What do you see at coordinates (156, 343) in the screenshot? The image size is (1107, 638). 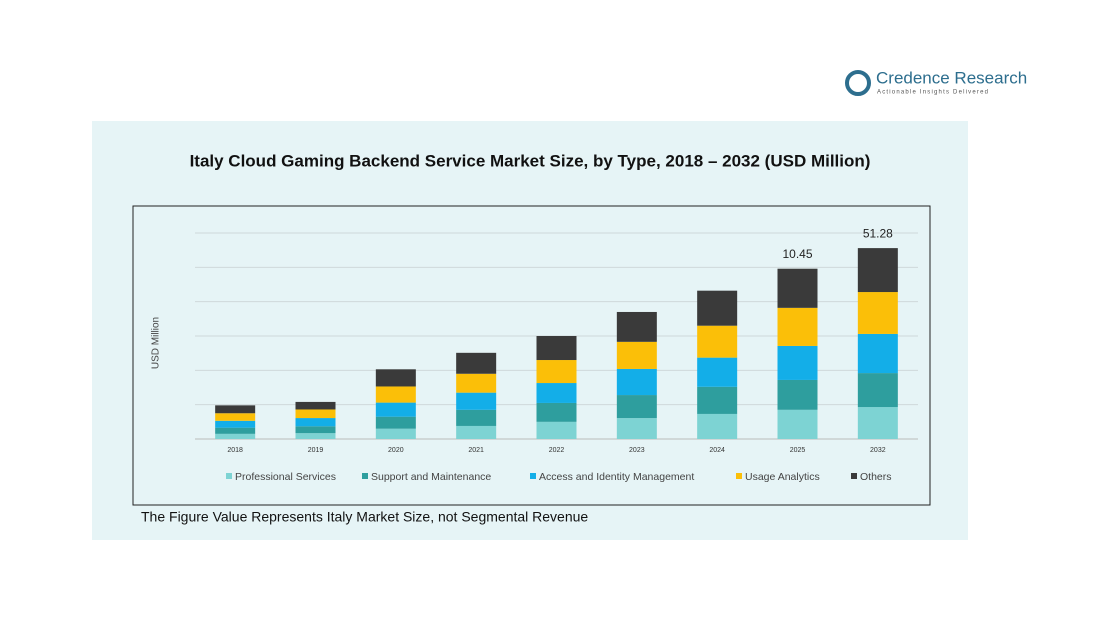 I see `y-axis-label: USD Million` at bounding box center [156, 343].